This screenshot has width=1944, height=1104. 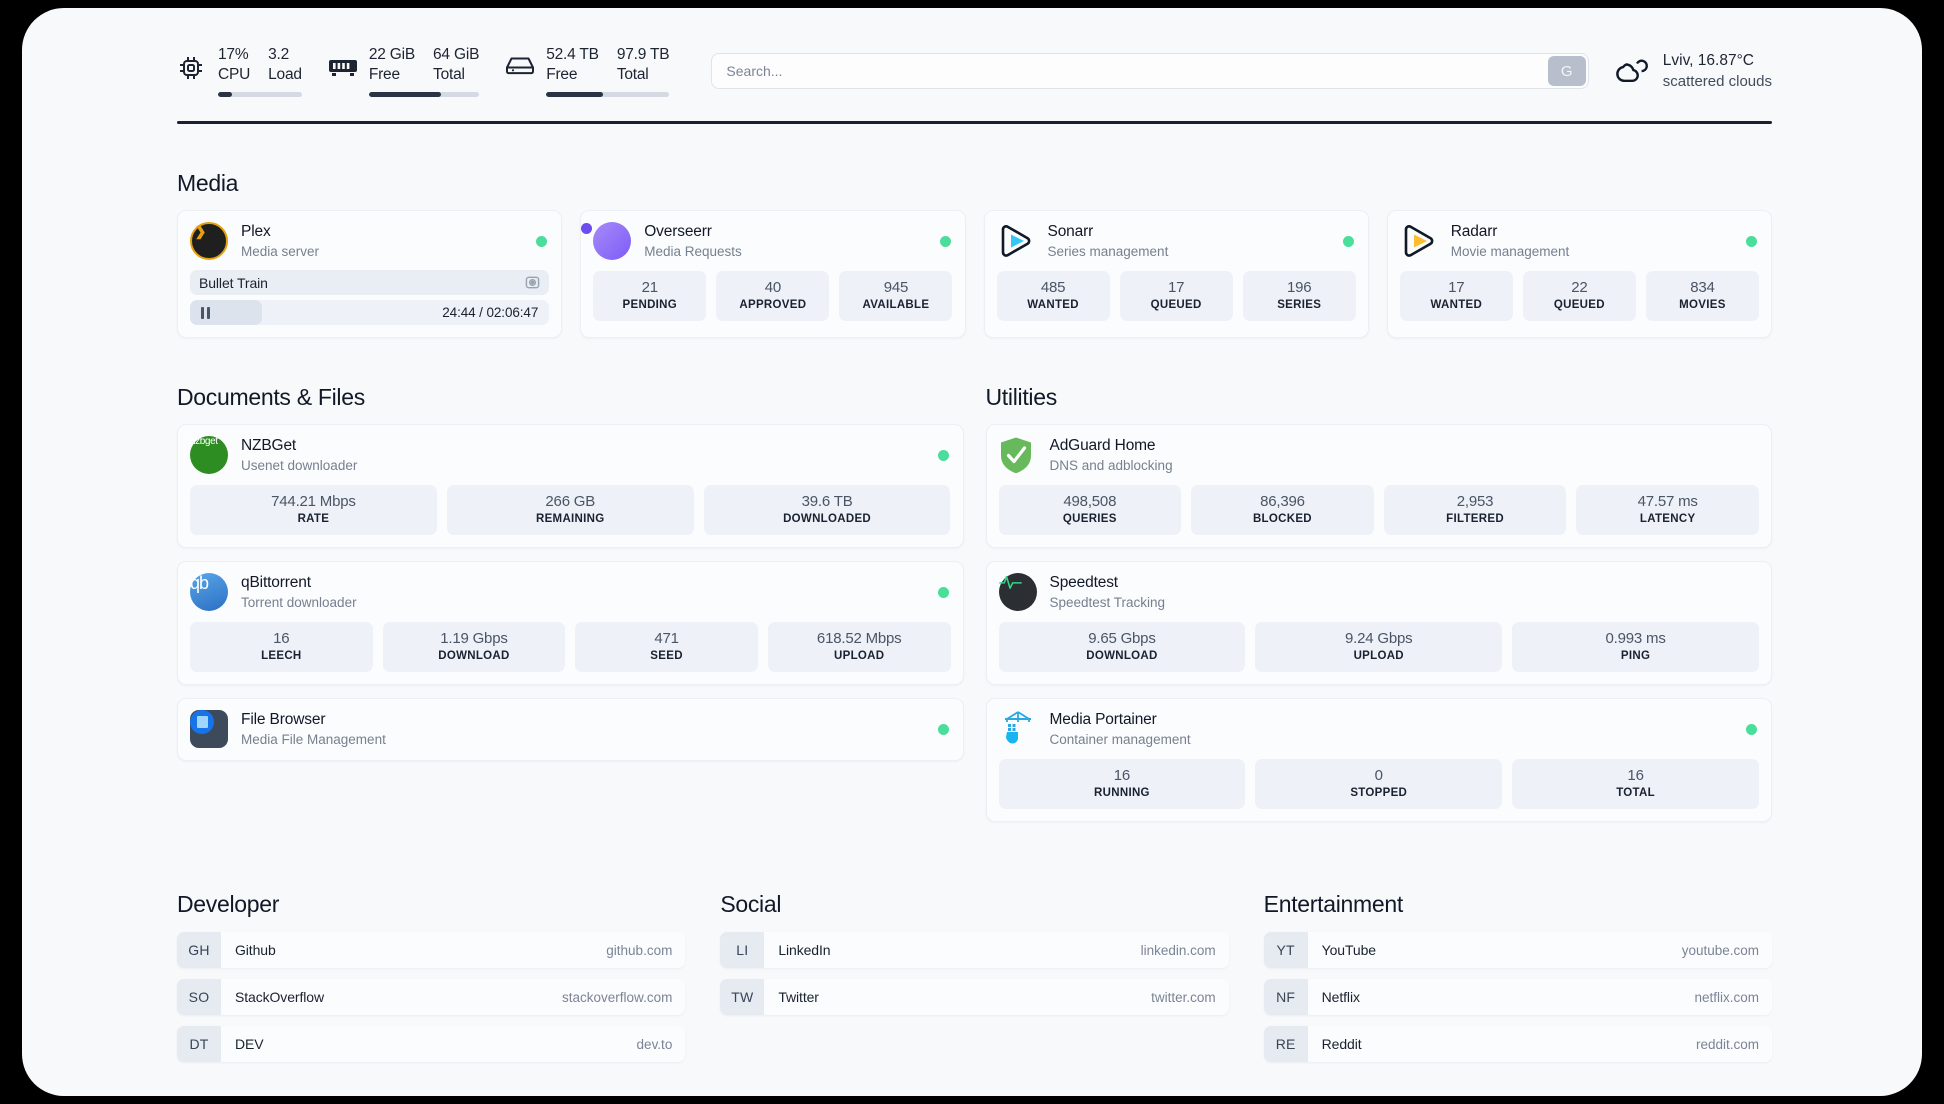 I want to click on stat-label: LEECH, so click(x=281, y=656).